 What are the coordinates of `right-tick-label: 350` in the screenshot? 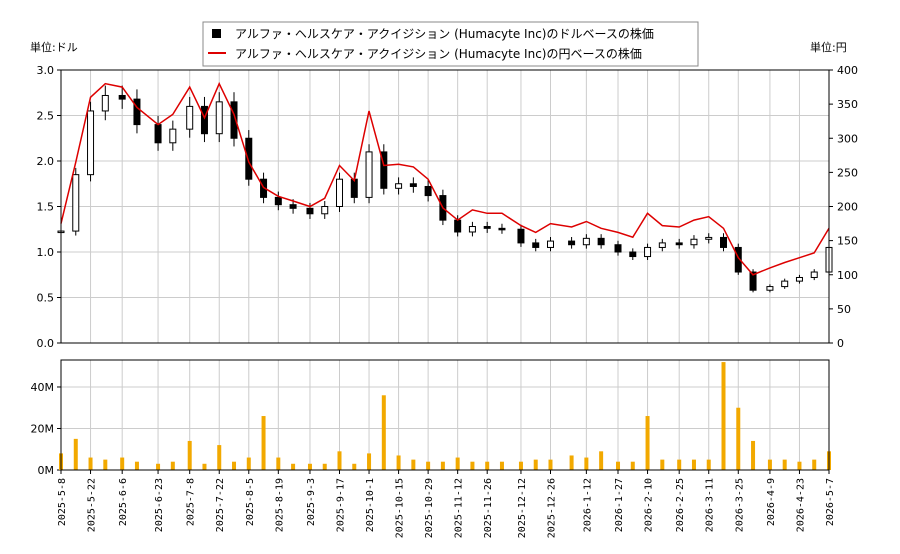 It's located at (847, 104).